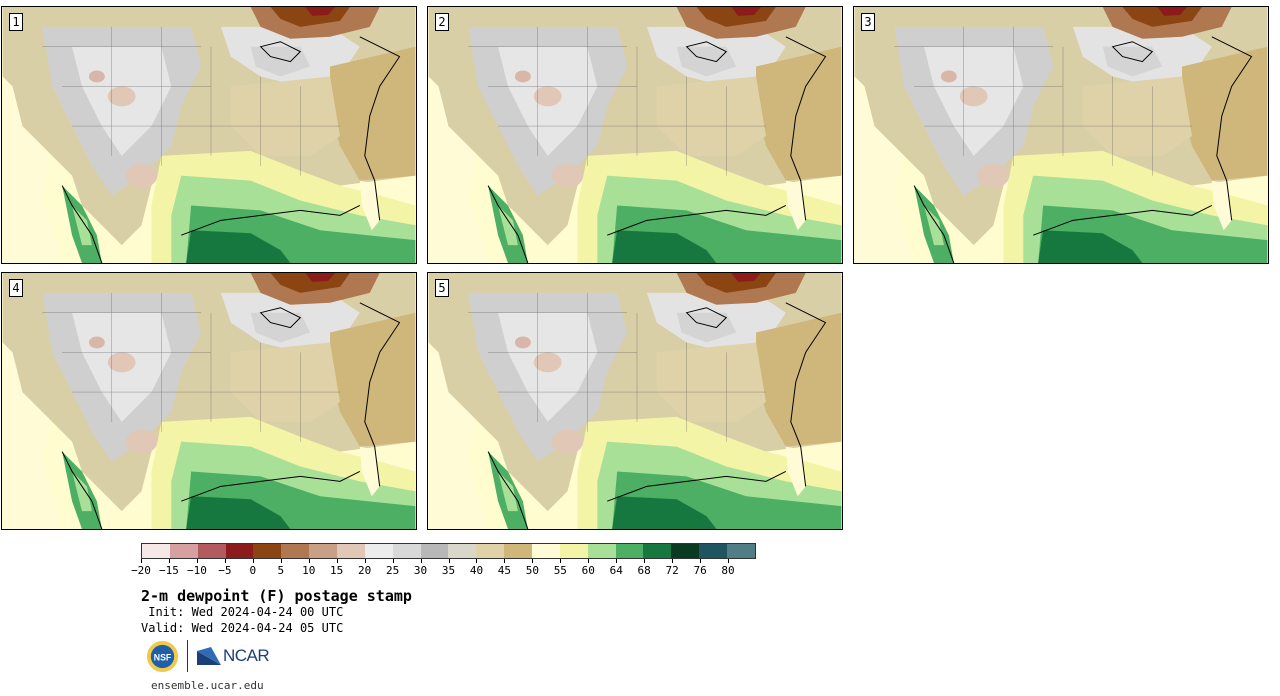 The width and height of the screenshot is (1280, 696). What do you see at coordinates (442, 288) in the screenshot?
I see `panel-number: 5` at bounding box center [442, 288].